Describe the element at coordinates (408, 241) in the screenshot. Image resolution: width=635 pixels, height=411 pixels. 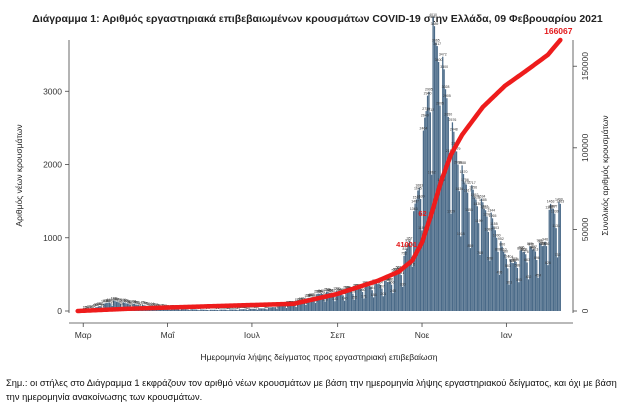
I see `bar-value-label: 930` at that location.